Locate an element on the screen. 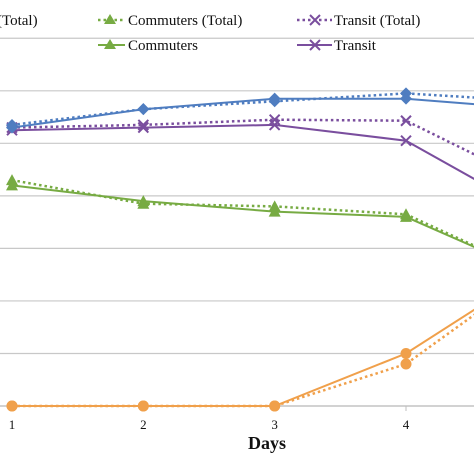 The height and width of the screenshot is (474, 474). legend-swatch-transit is located at coordinates (314, 45).